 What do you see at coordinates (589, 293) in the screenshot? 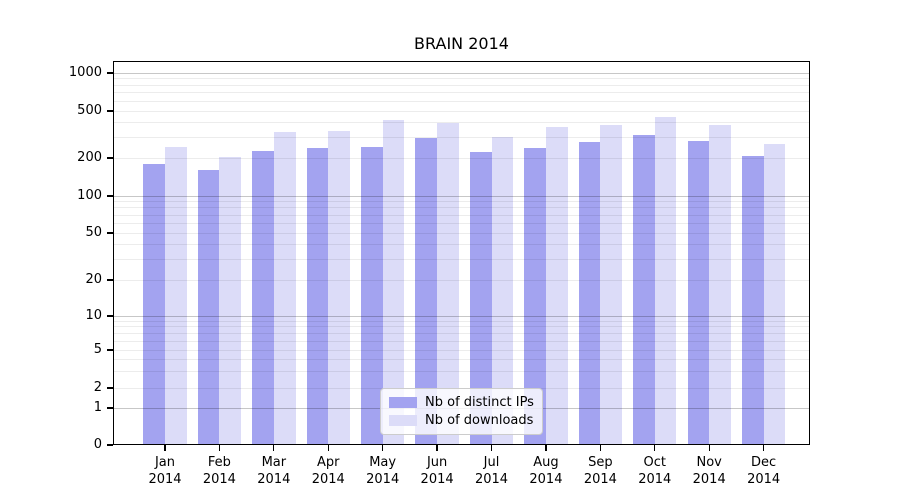
I see `bar-distinct-ips-sep` at bounding box center [589, 293].